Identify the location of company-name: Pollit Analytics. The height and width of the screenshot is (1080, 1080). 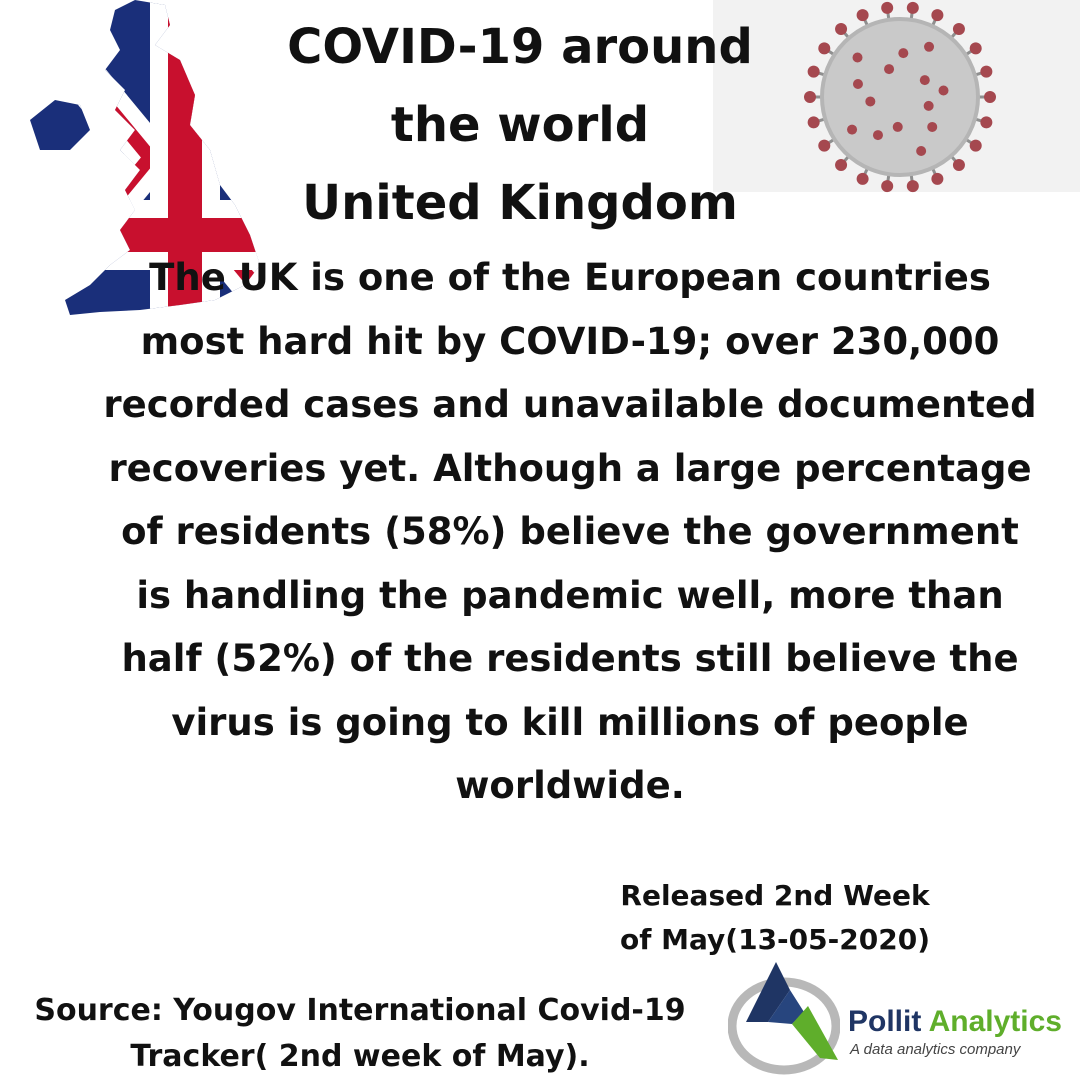
(955, 1022).